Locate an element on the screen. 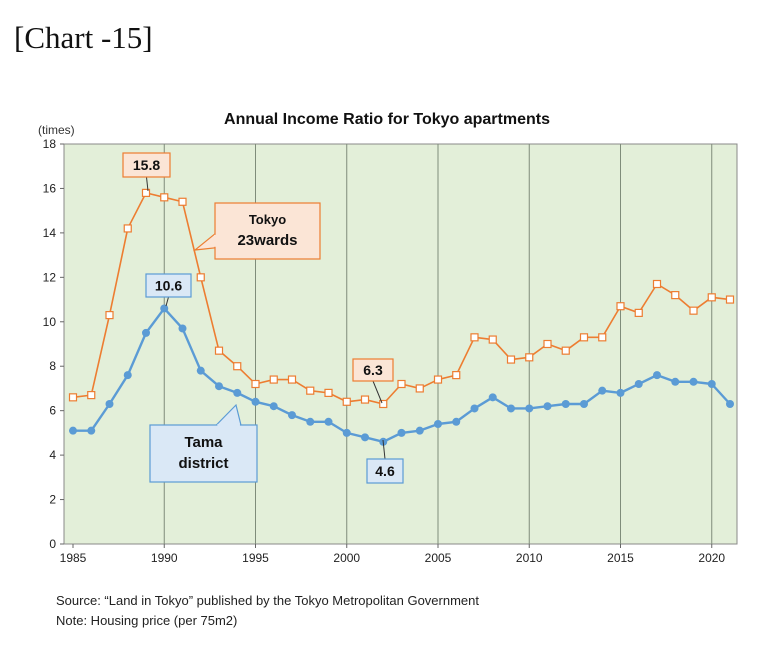  y-tick-label: 6 is located at coordinates (52, 411).